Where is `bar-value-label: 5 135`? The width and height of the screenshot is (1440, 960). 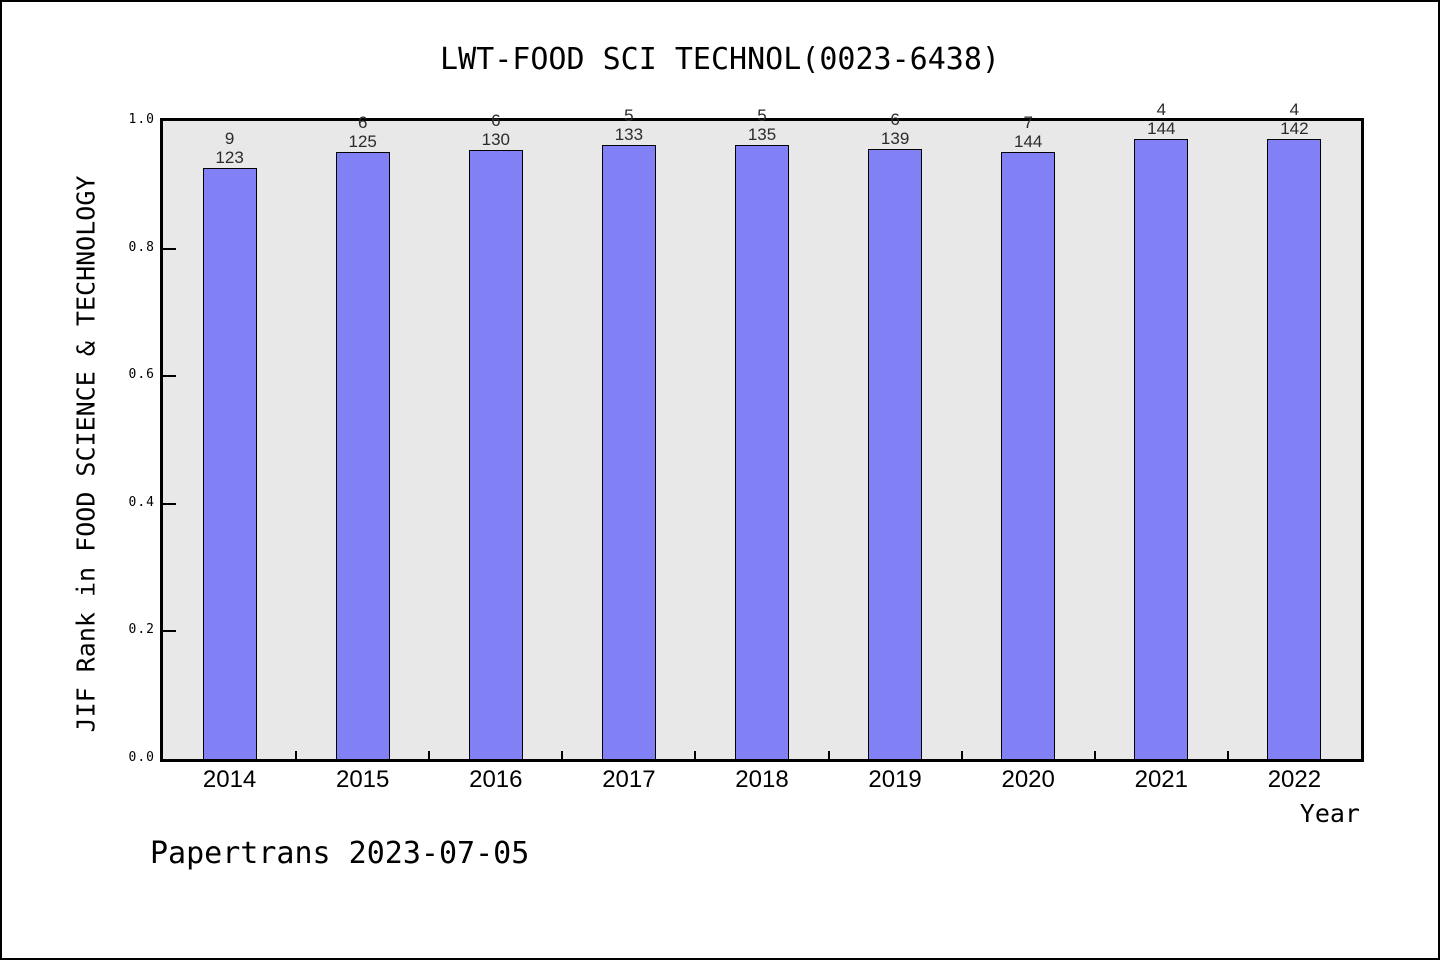
bar-value-label: 5 135 is located at coordinates (762, 125).